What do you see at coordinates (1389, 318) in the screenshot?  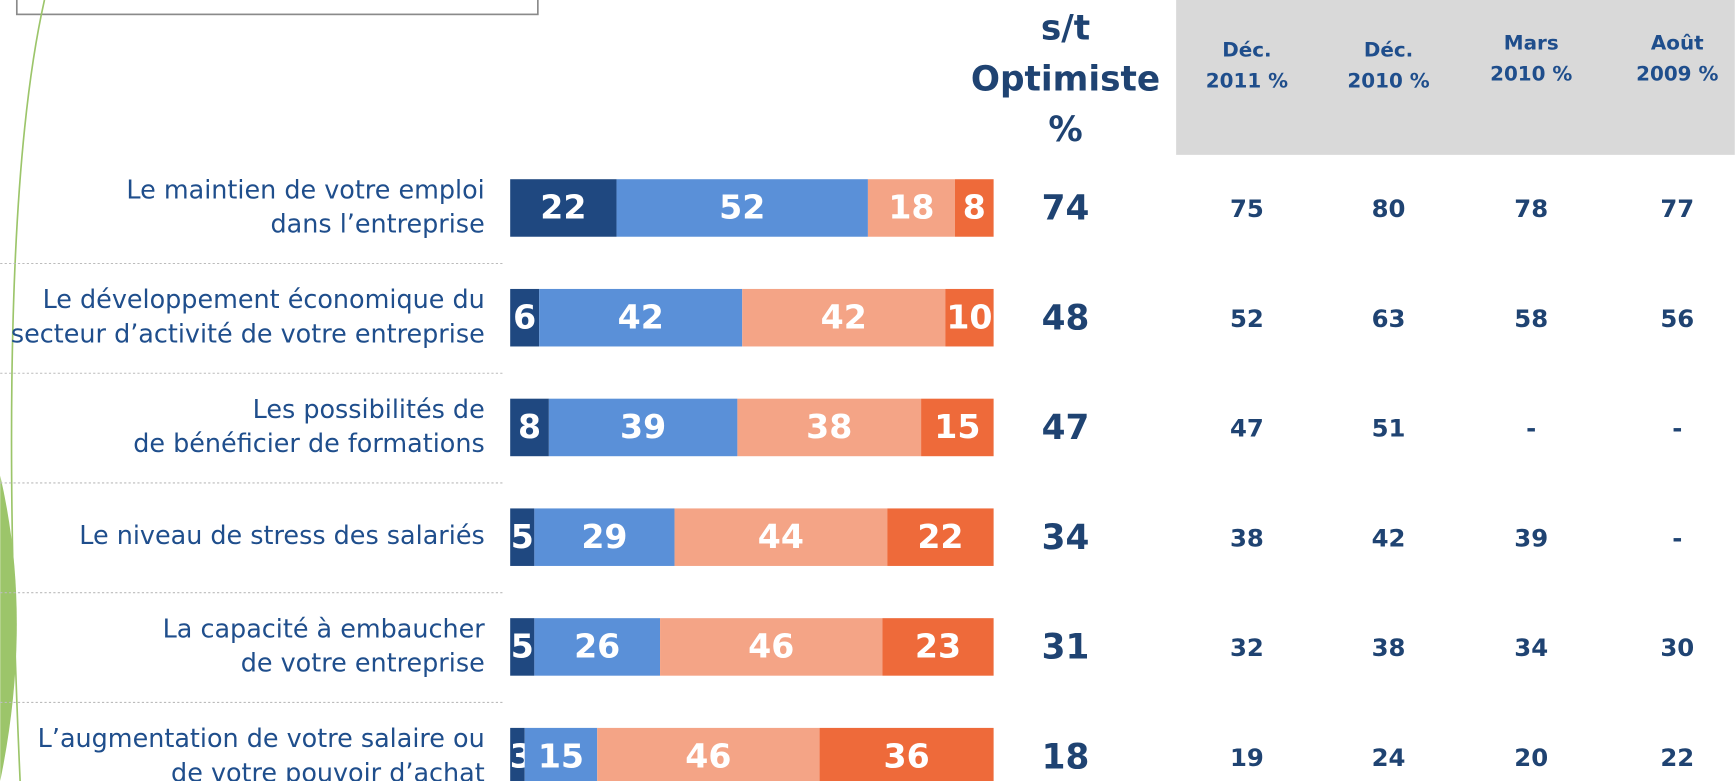 I see `history-value: 63` at bounding box center [1389, 318].